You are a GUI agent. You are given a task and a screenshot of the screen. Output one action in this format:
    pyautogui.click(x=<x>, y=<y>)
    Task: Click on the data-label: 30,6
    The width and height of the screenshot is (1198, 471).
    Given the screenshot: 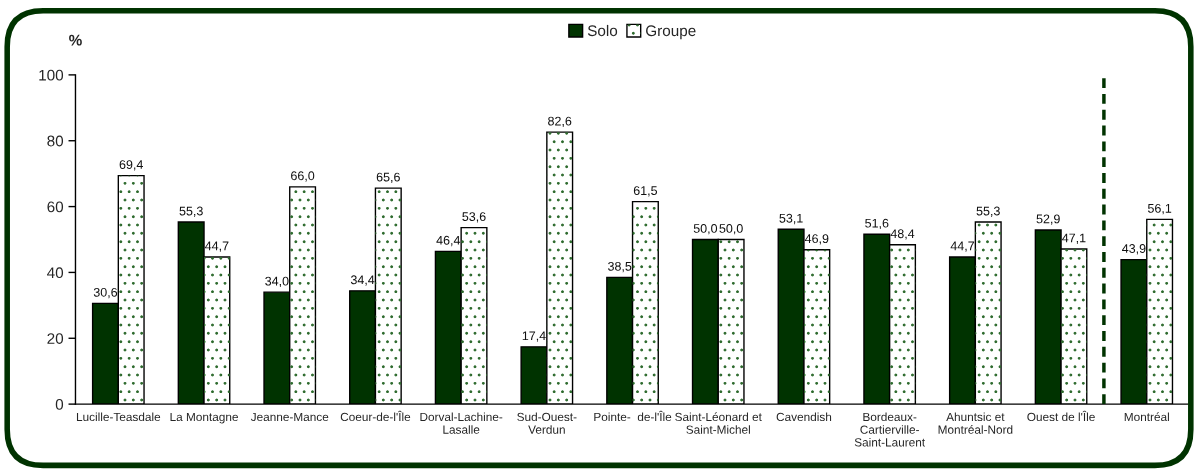 What is the action you would take?
    pyautogui.click(x=105, y=293)
    